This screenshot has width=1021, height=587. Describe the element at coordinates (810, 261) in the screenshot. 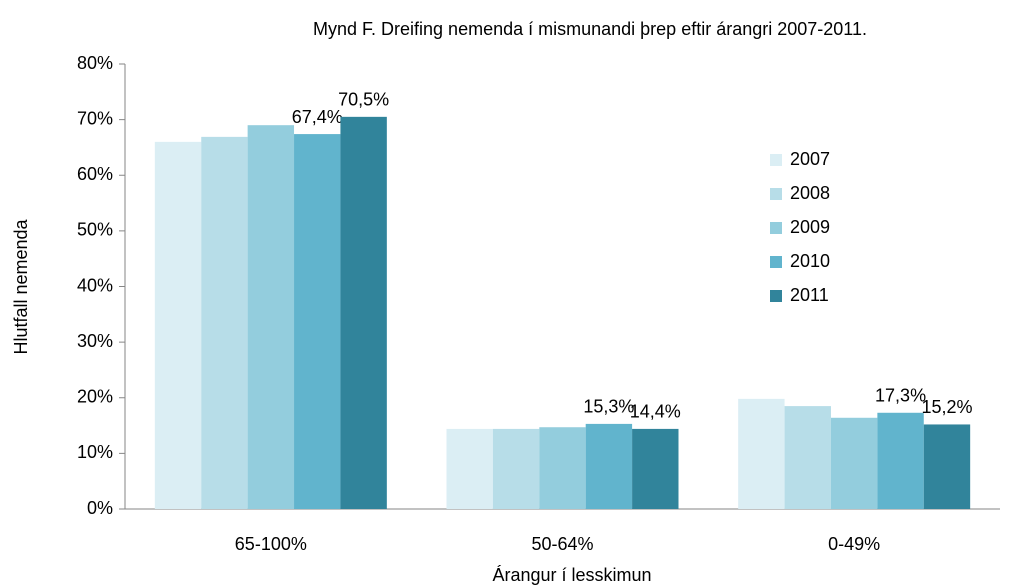

I see `legend-label: 2010` at that location.